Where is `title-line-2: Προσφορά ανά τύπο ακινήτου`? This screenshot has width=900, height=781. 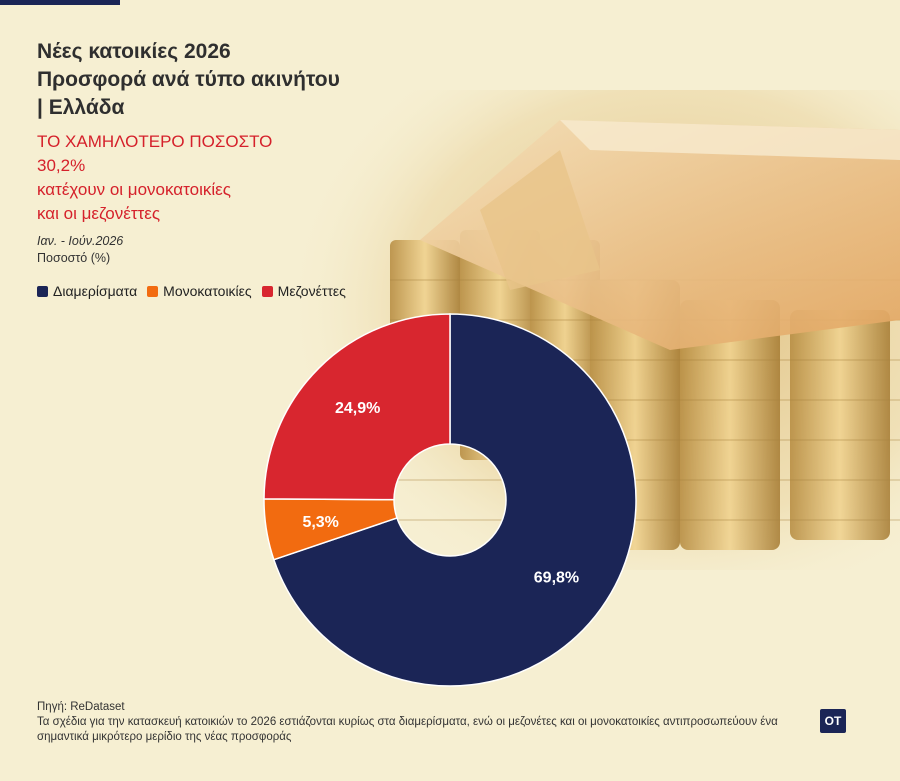 title-line-2: Προσφορά ανά τύπο ακινήτου is located at coordinates (188, 79).